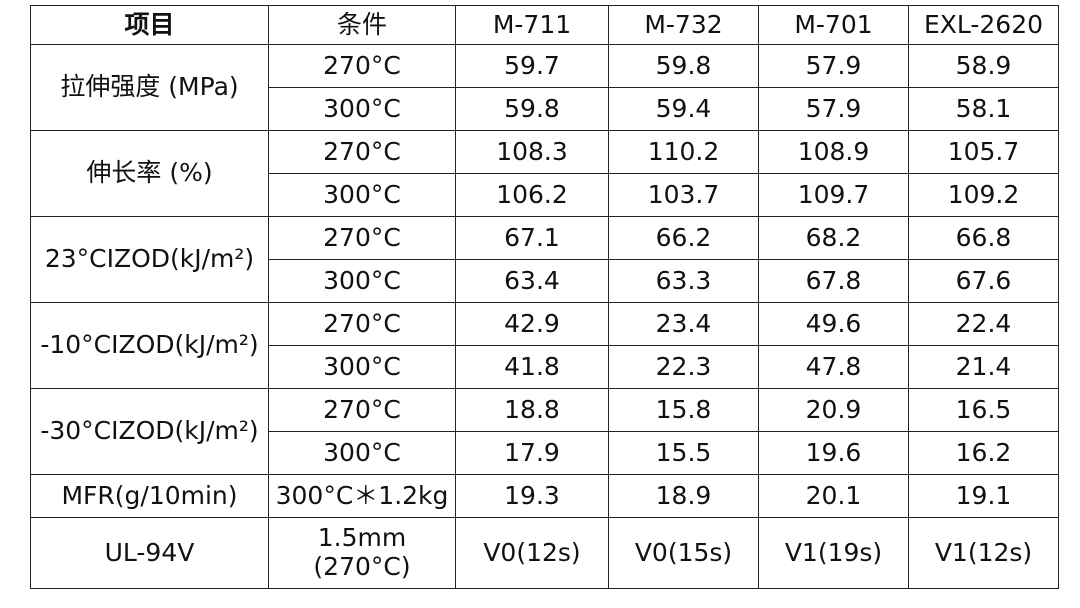  I want to click on value-cell: 42.9, so click(532, 324).